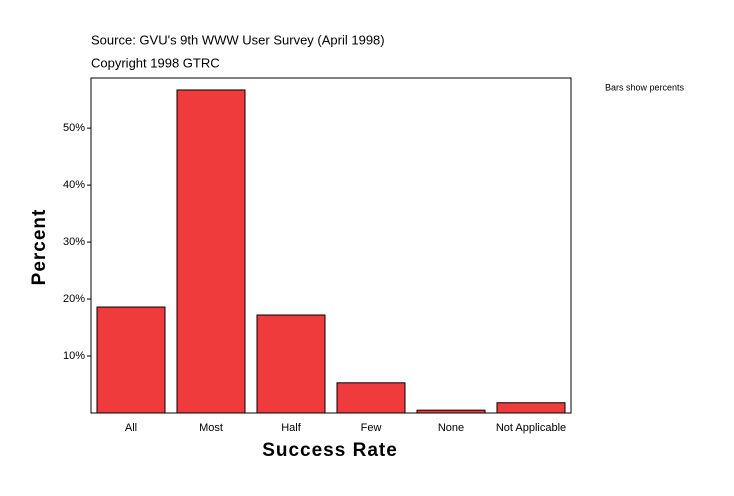  Describe the element at coordinates (531, 428) in the screenshot. I see `x-tick-label: Not Applicable` at that location.